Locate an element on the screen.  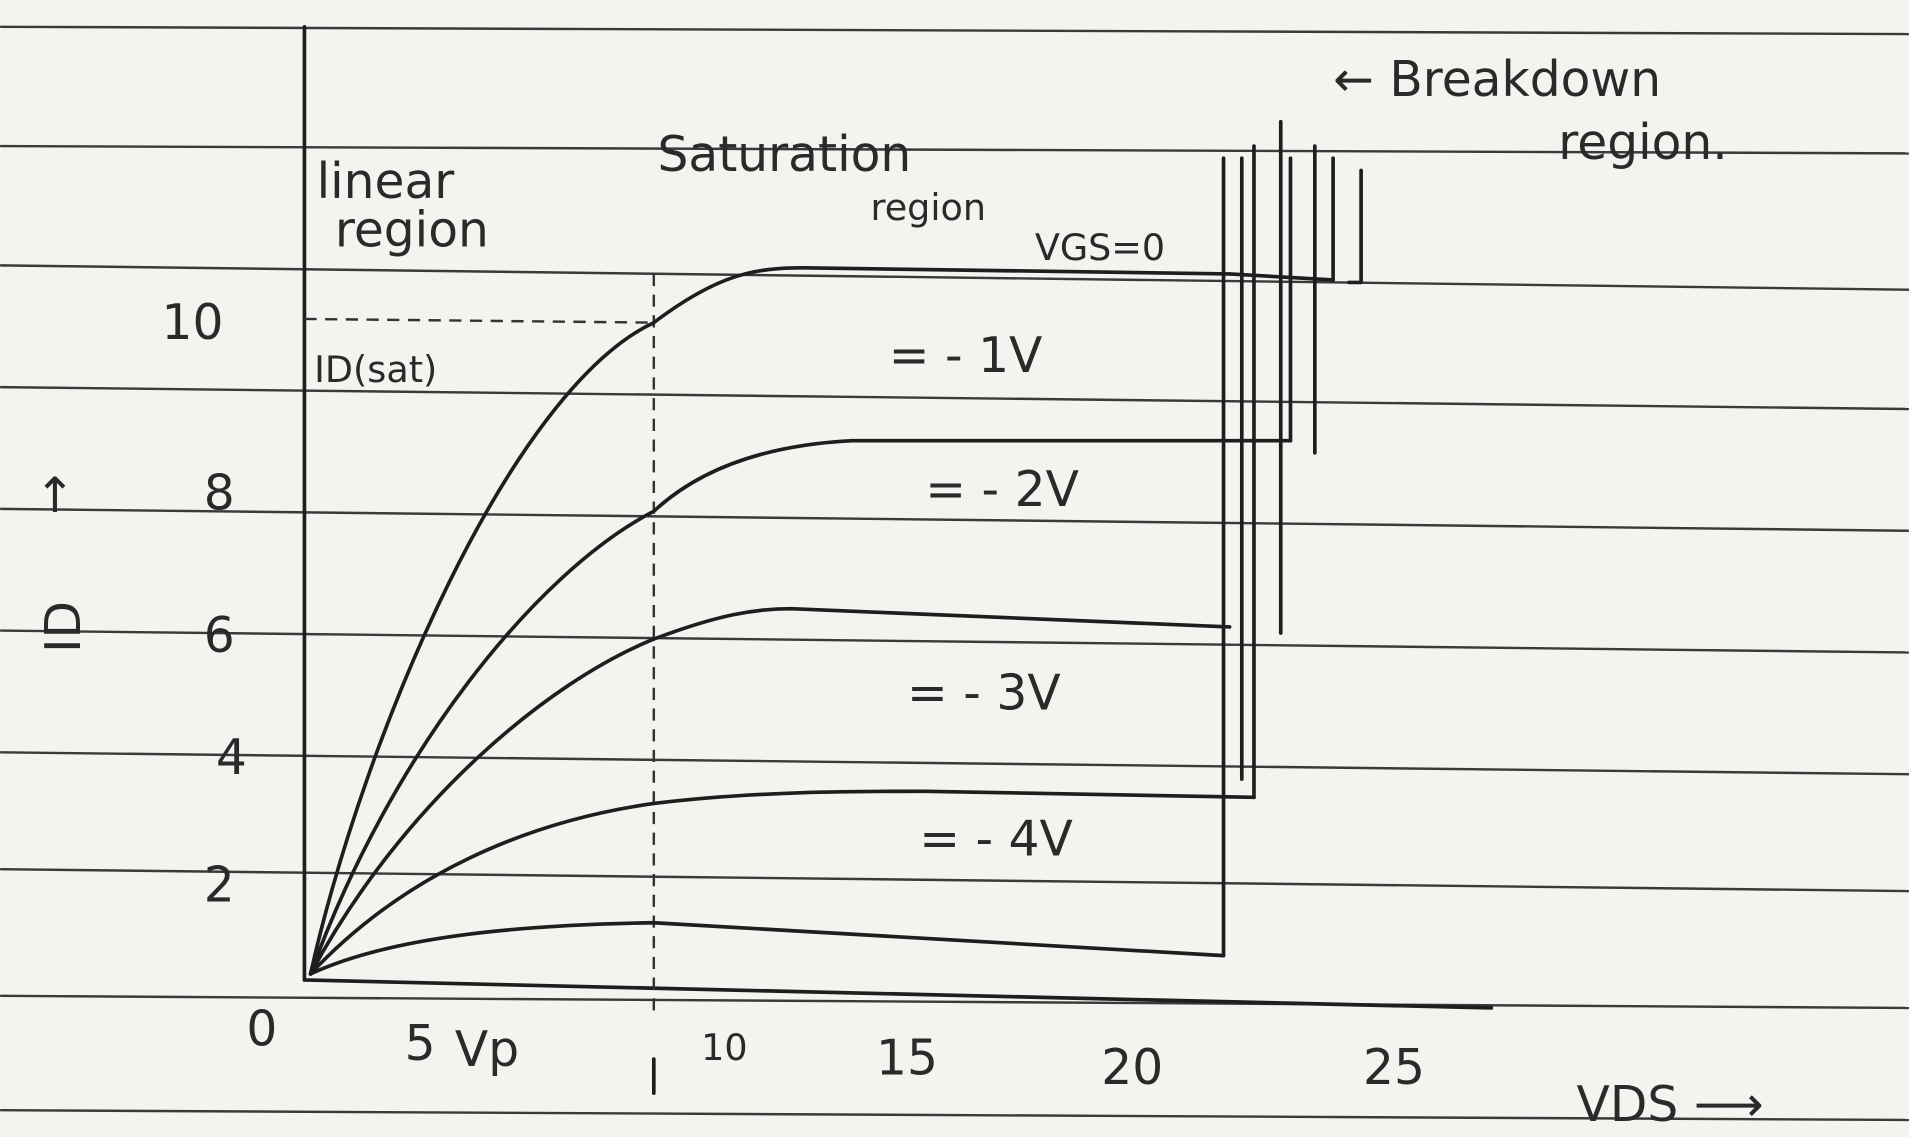
y-tick-label: 4 is located at coordinates (231, 758).